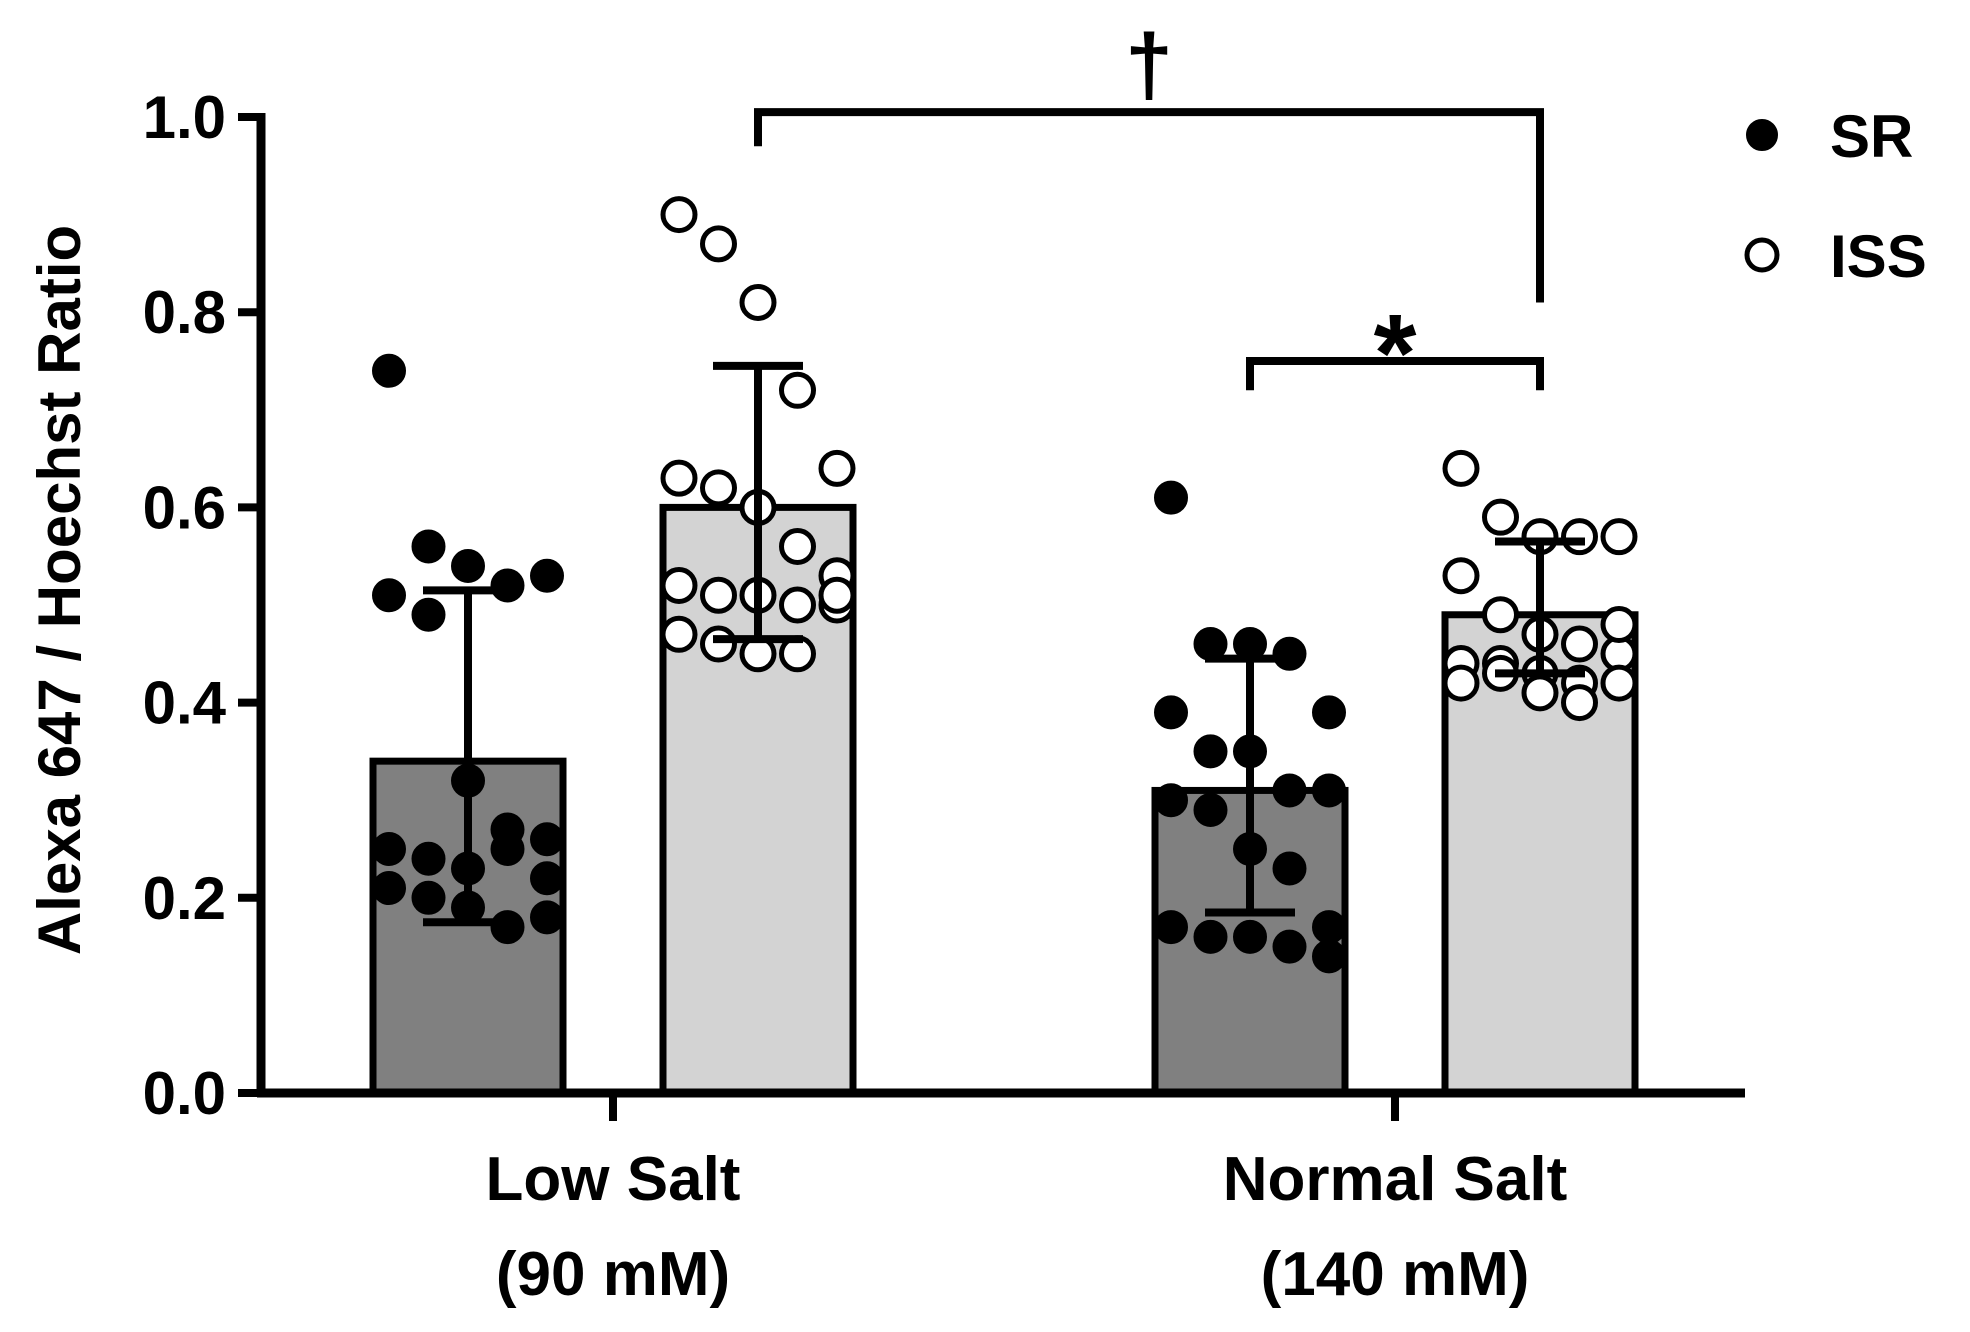  What do you see at coordinates (1835, 196) in the screenshot?
I see `legend: SR ISS` at bounding box center [1835, 196].